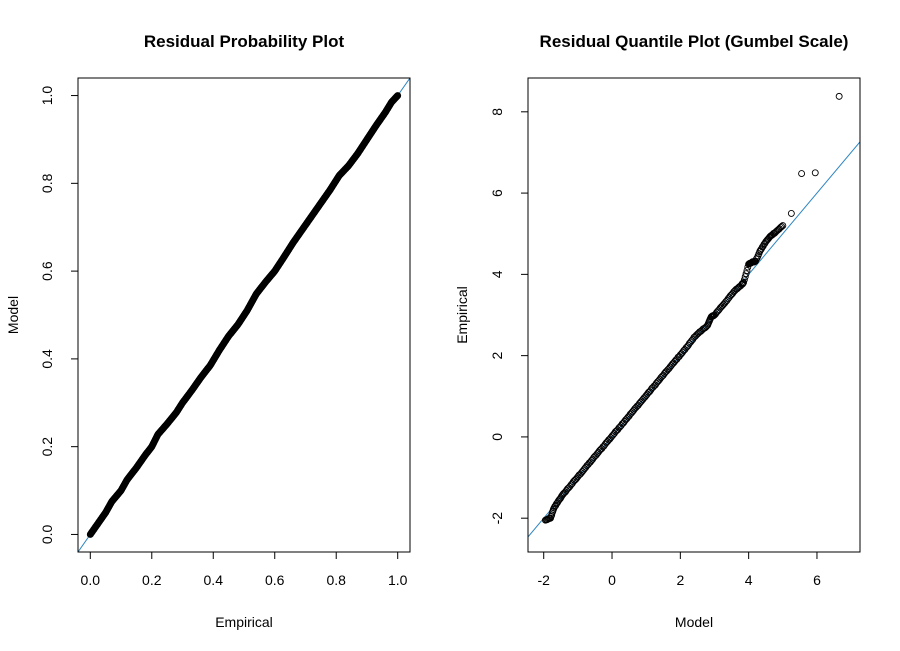 This screenshot has height=651, width=900. What do you see at coordinates (508, 316) in the screenshot?
I see `quantile-plot-y-ticks: -2 0 2 4 6 8` at bounding box center [508, 316].